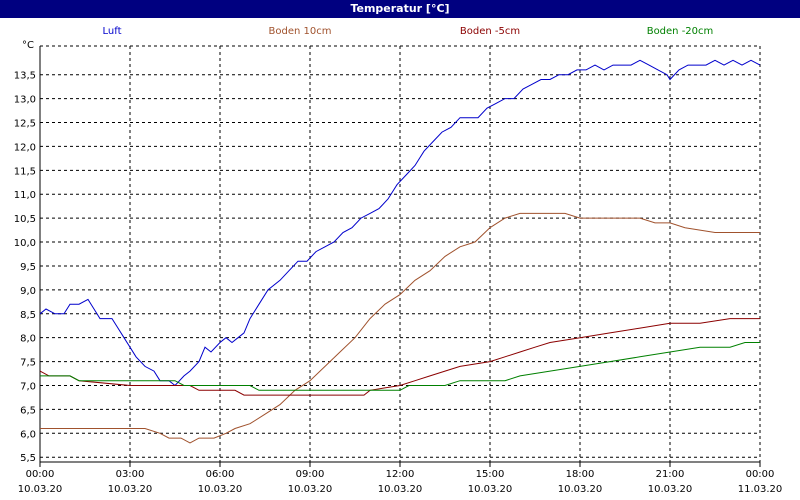 The image size is (800, 500). I want to click on y-tick-label: 7,5, so click(28, 363).